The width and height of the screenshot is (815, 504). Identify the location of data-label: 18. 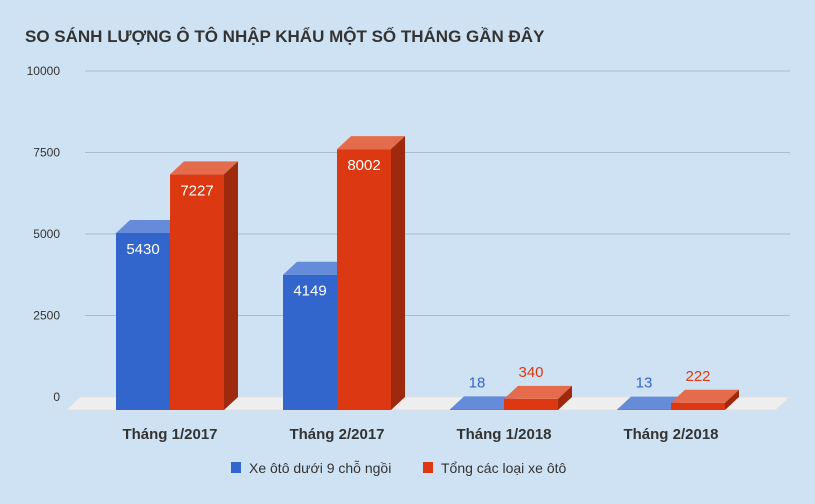
(477, 382).